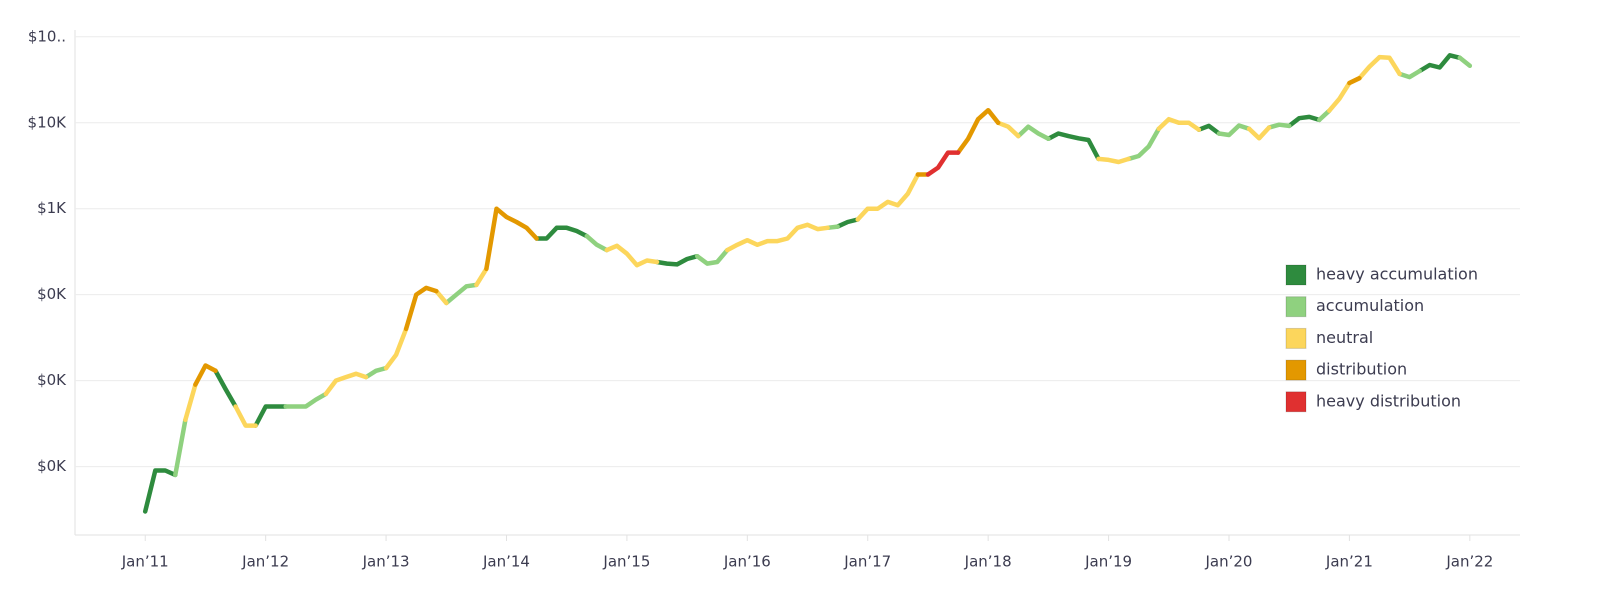 The width and height of the screenshot is (1600, 615). Describe the element at coordinates (47, 36) in the screenshot. I see `y-tick-label: $10..` at that location.